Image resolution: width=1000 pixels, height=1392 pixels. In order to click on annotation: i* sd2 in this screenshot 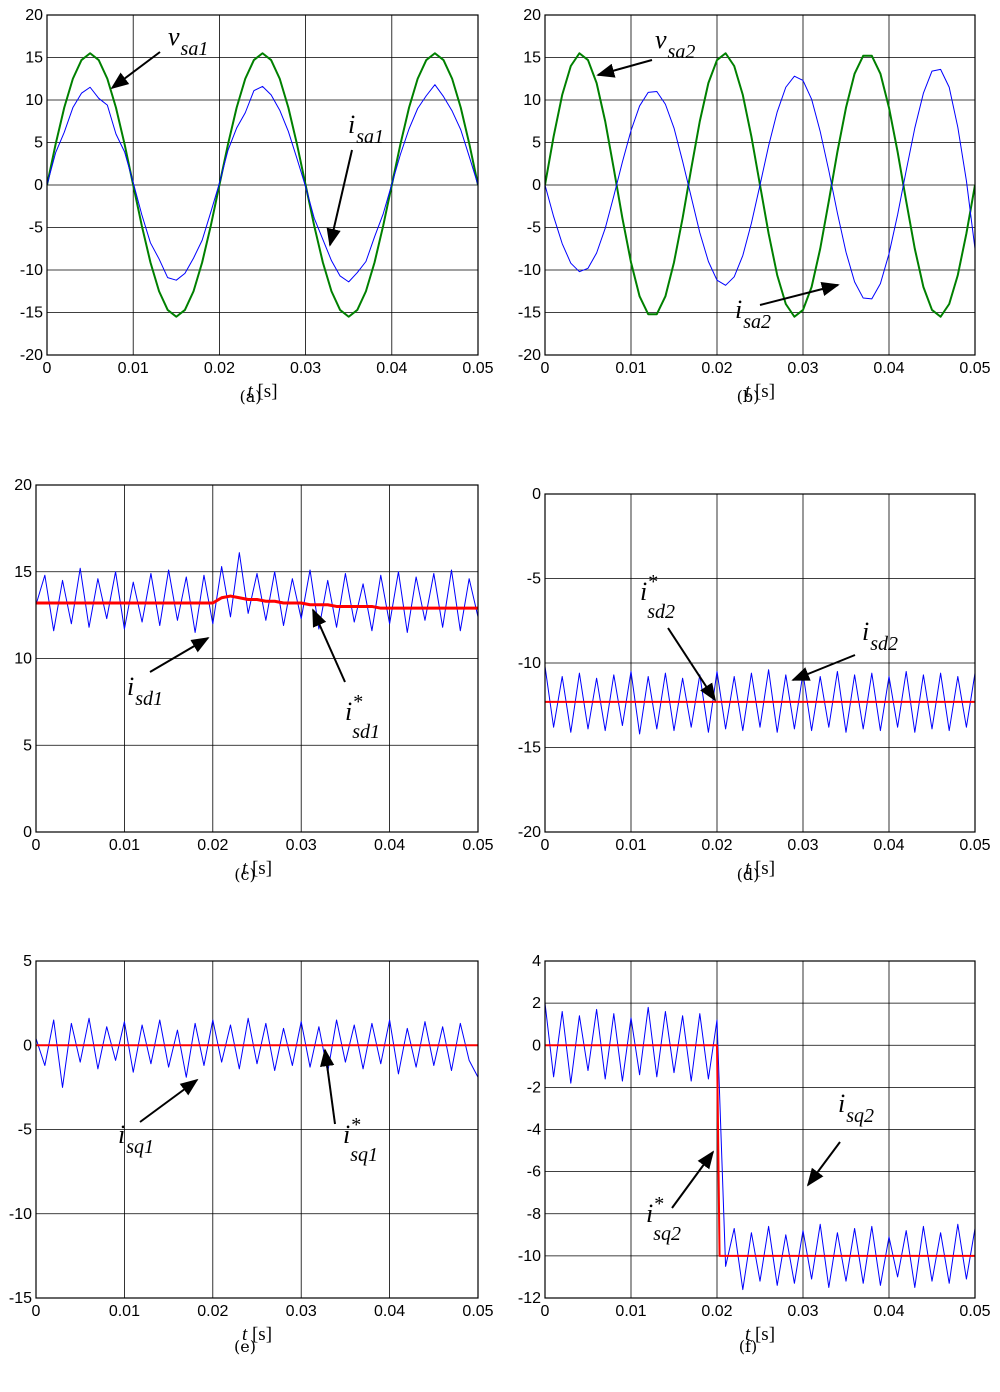, I will do `click(657, 597)`.